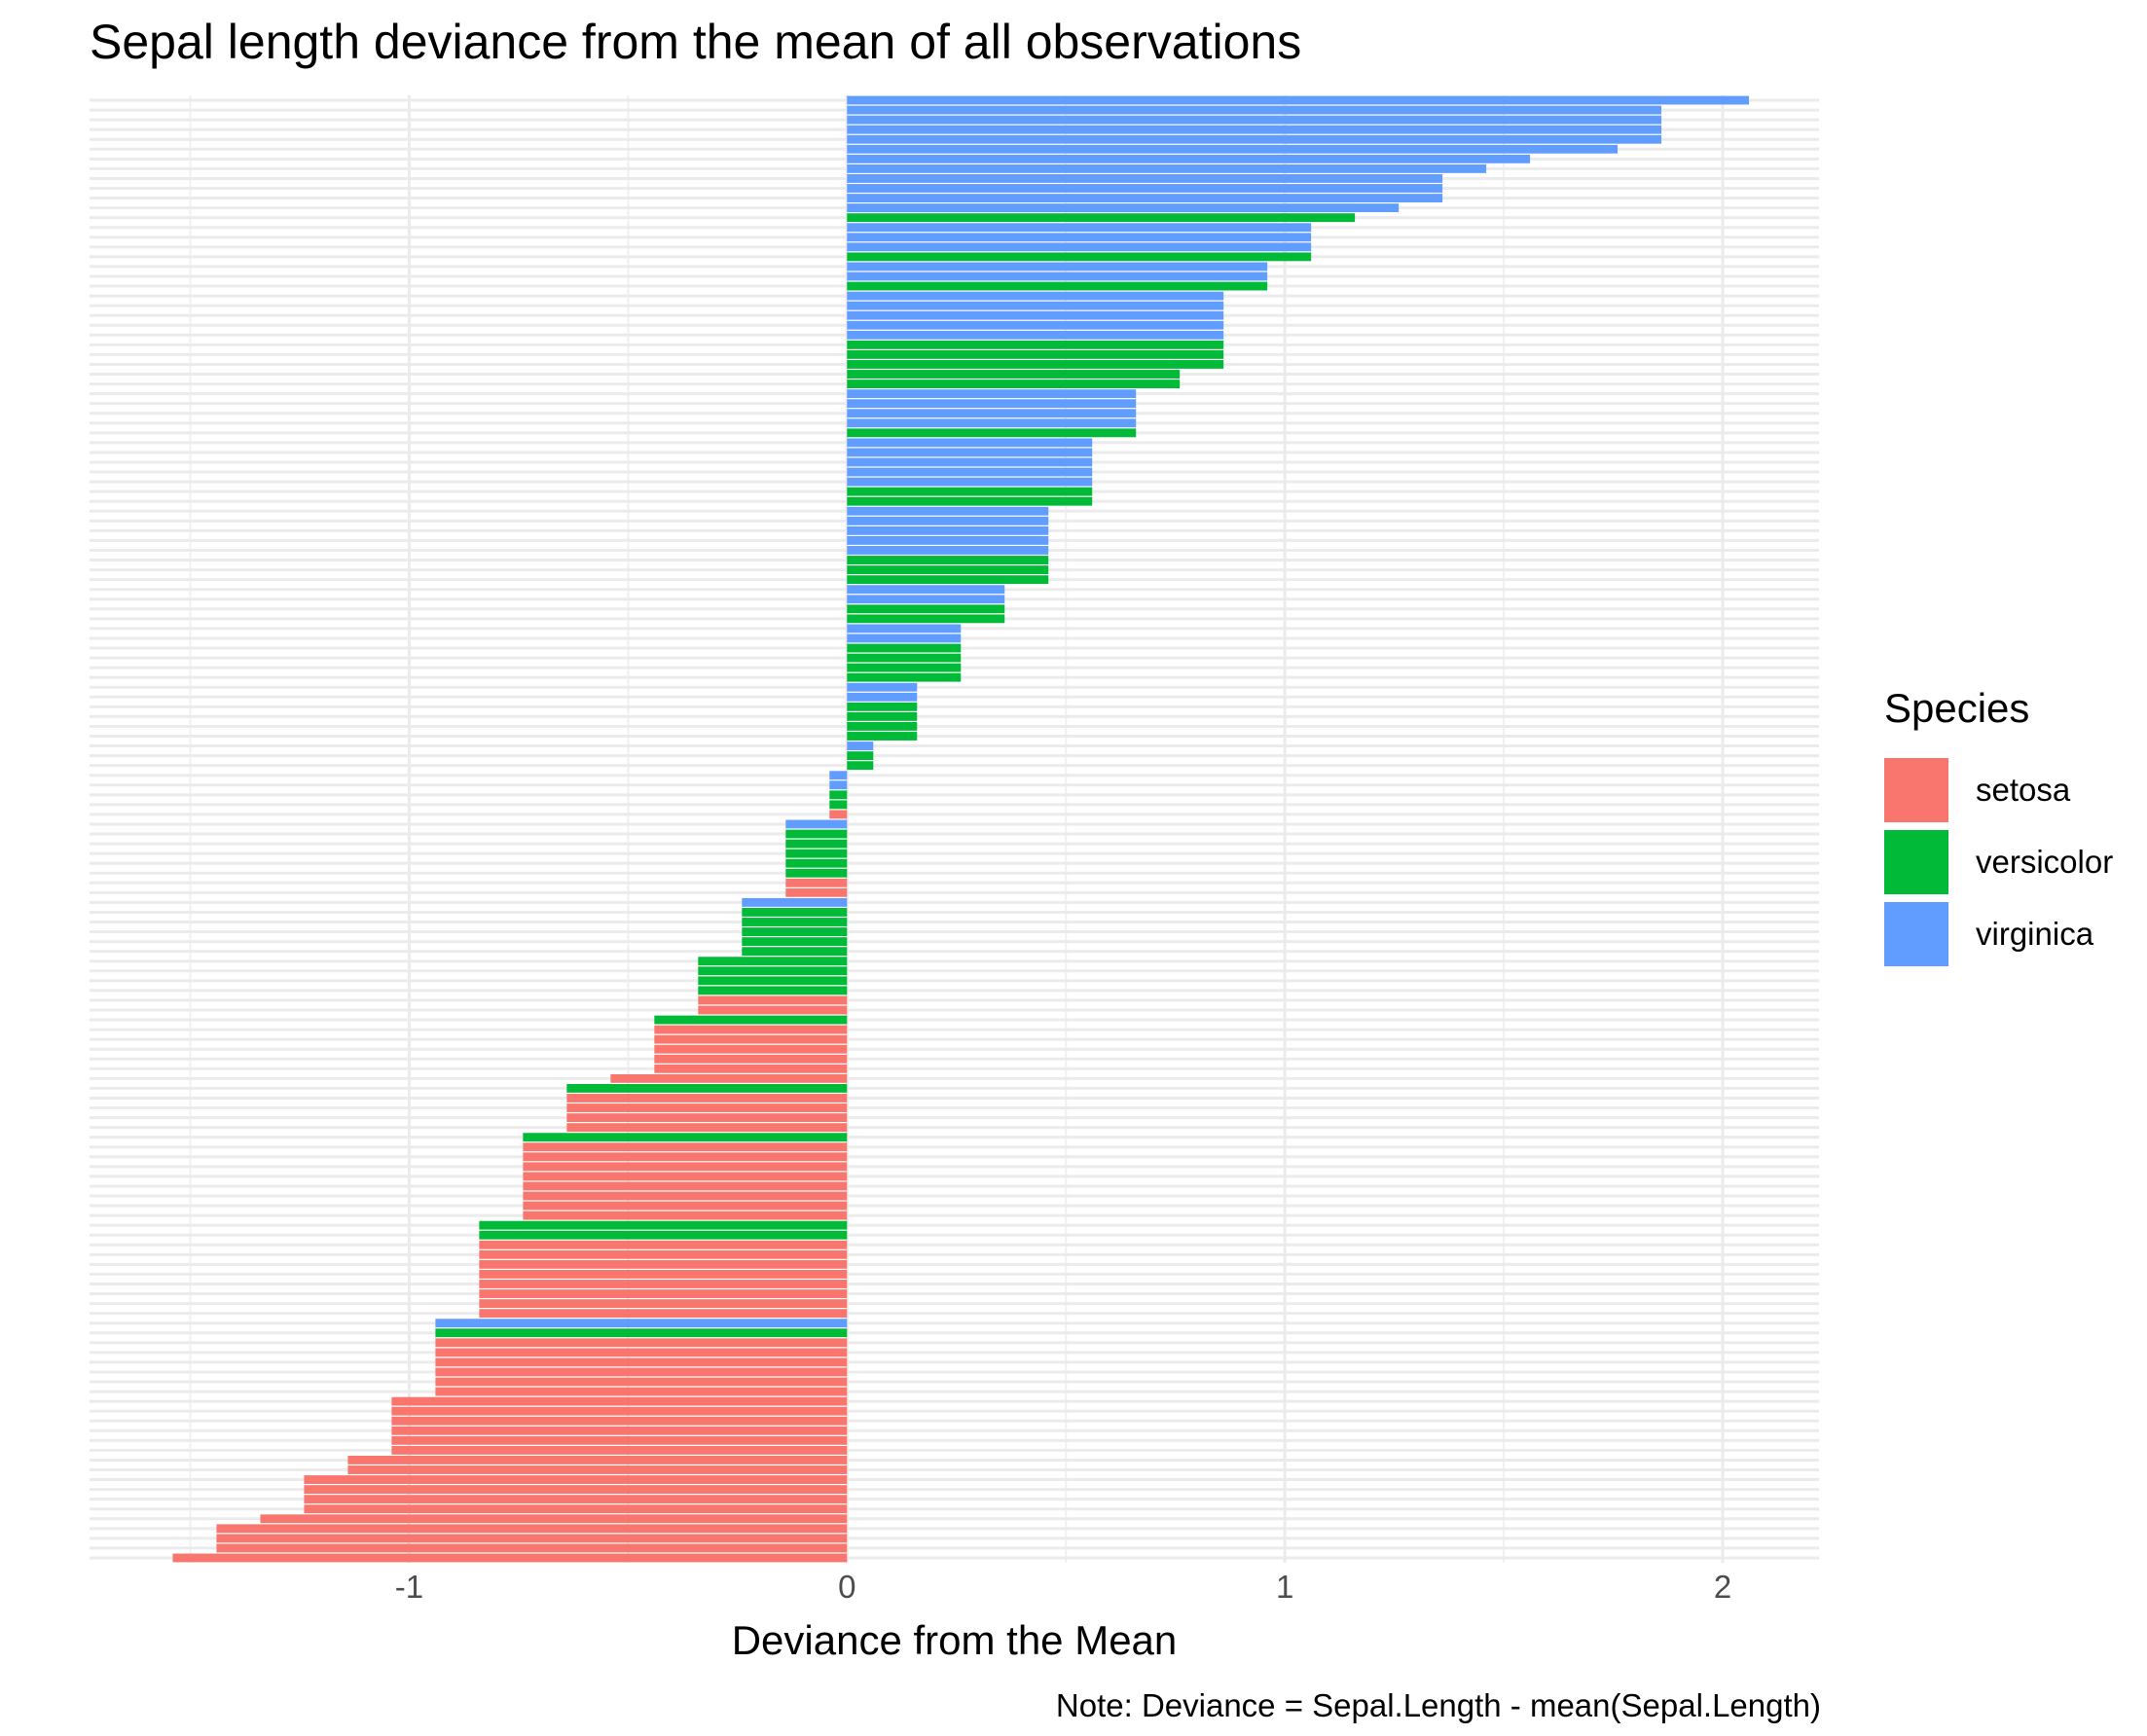 This screenshot has height=1736, width=2147. Describe the element at coordinates (1999, 828) in the screenshot. I see `legend: Species setosa versicolor virginica` at that location.